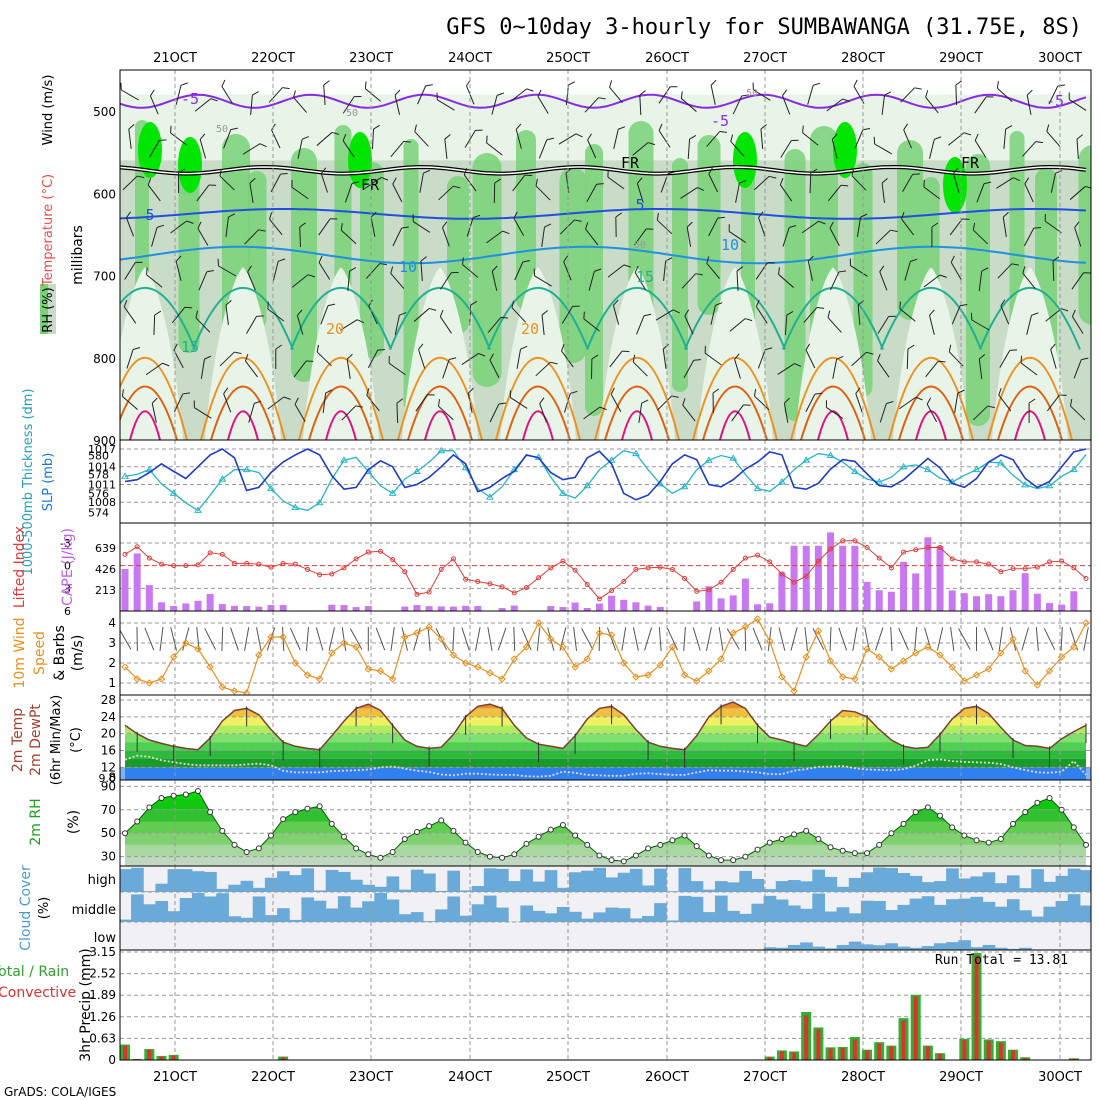  I want to click on wind-speed-marker, so click(198, 649).